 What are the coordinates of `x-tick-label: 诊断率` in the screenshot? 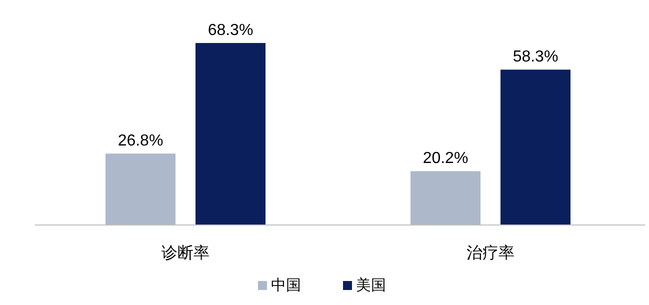 It's located at (186, 253).